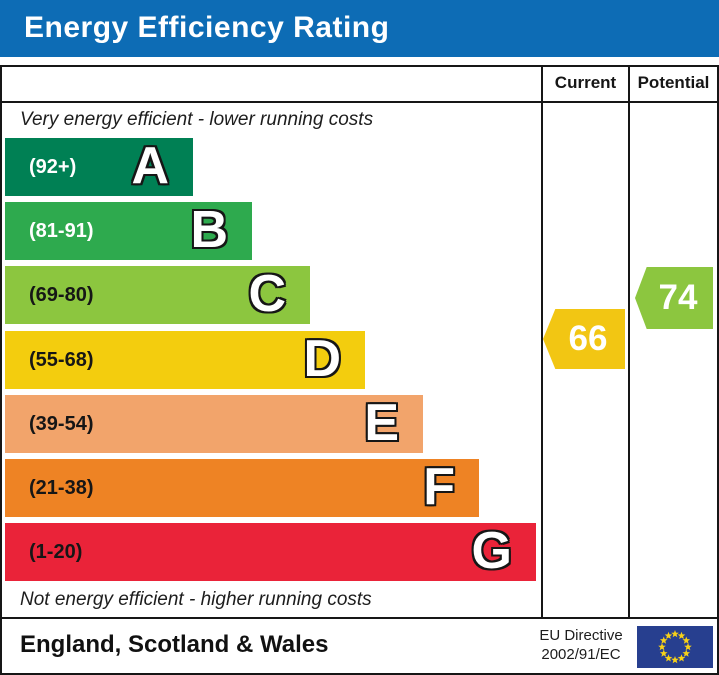 The height and width of the screenshot is (675, 719). I want to click on band-e: (39-54) E, so click(214, 424).